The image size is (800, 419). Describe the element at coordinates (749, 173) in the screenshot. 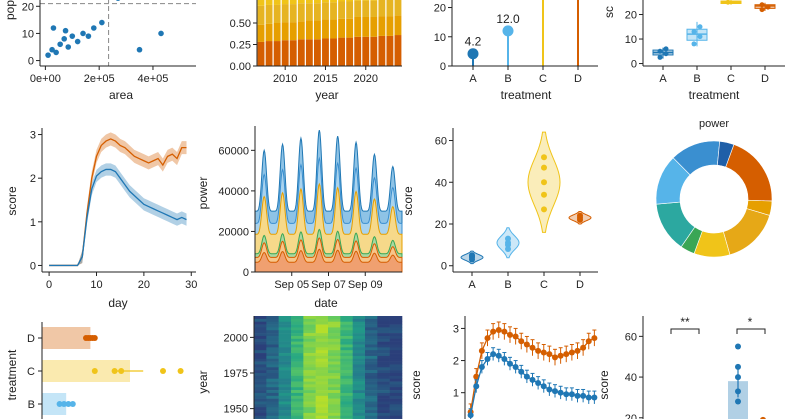

I see `donut-slice` at that location.